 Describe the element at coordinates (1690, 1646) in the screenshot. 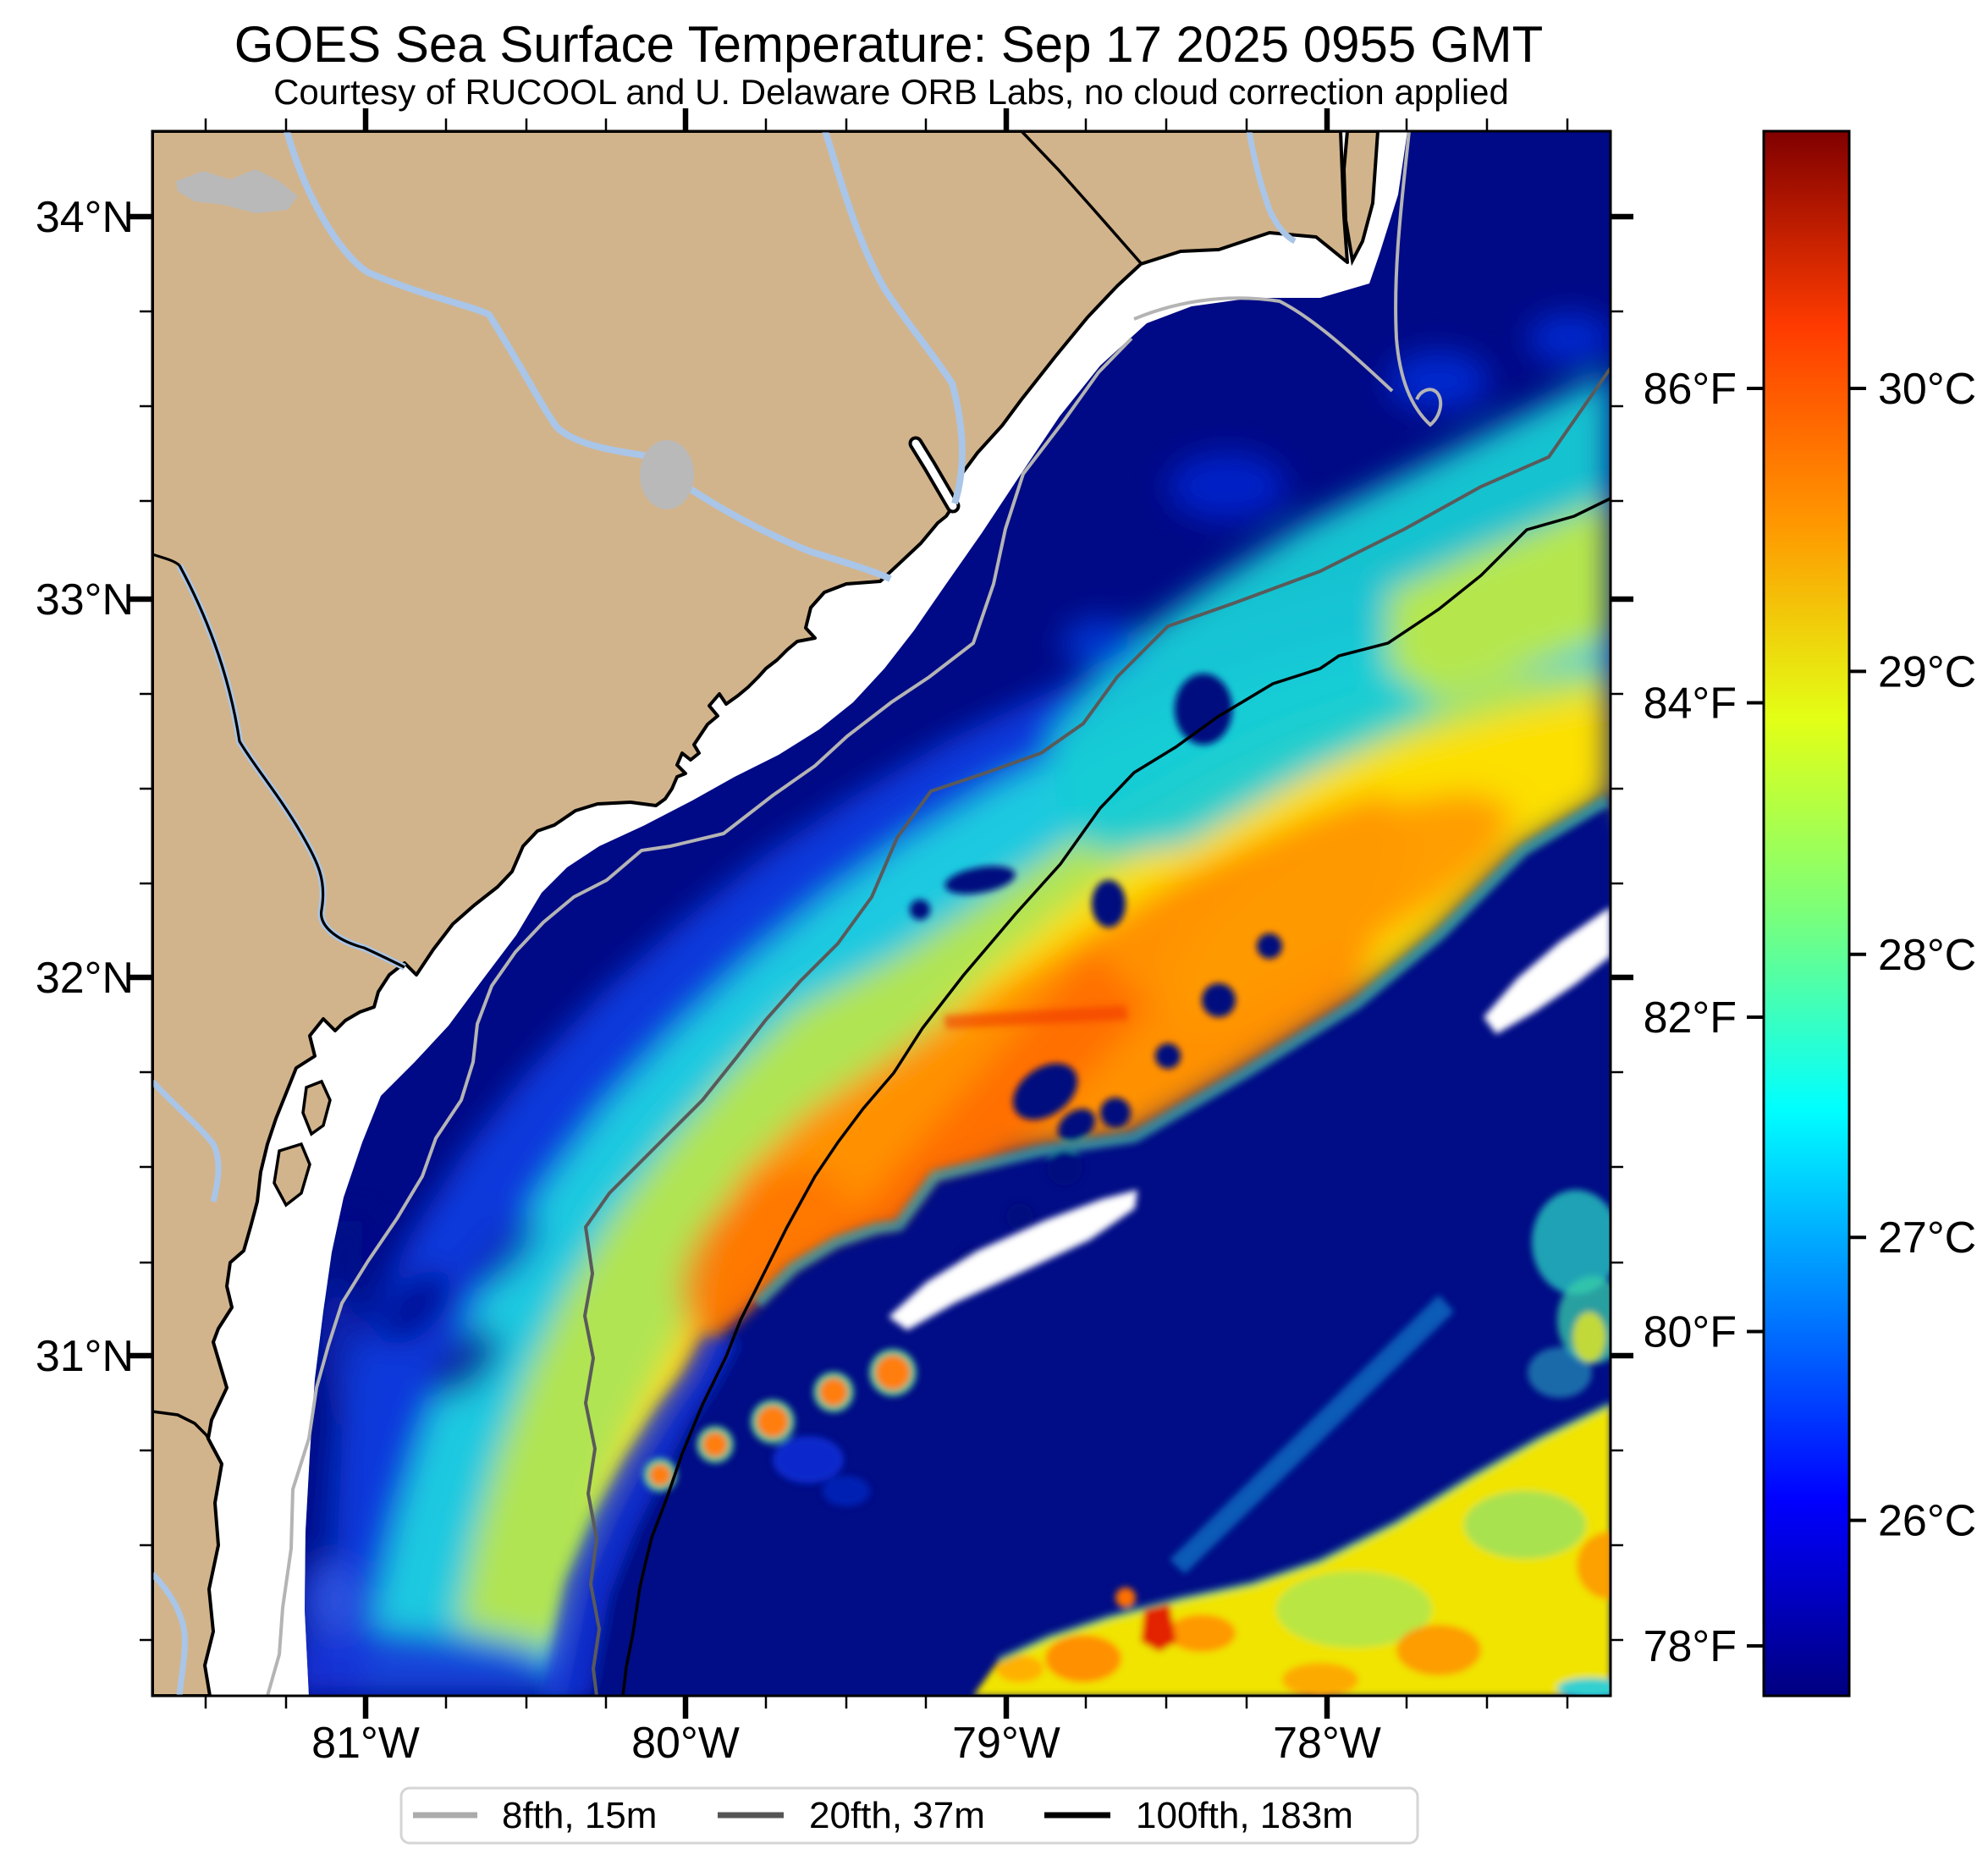

I see `svg-text: 78°F` at that location.